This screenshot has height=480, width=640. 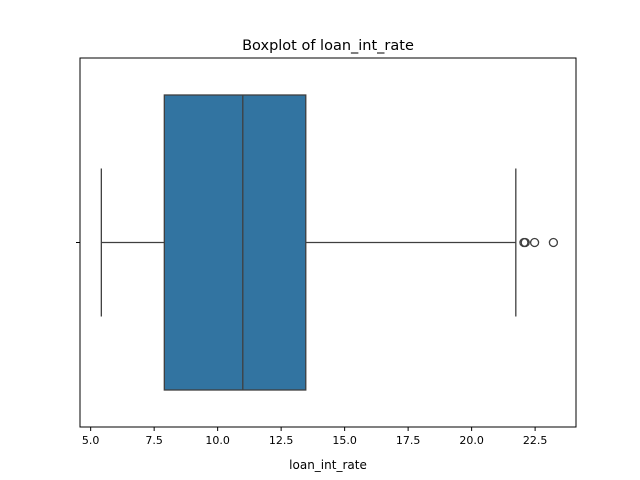 I want to click on x-tick-label: 12.5, so click(x=281, y=440).